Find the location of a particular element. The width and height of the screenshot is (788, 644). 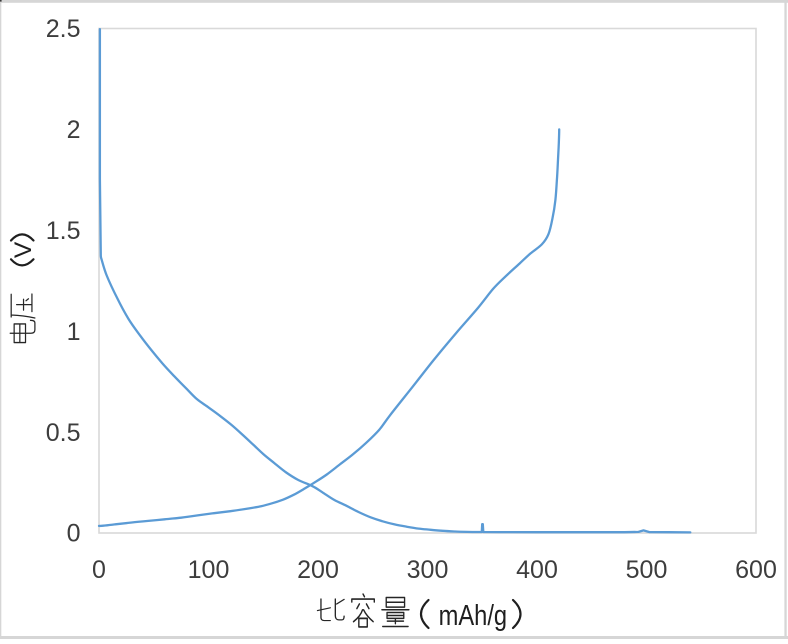

svg-text: 300 is located at coordinates (428, 570).